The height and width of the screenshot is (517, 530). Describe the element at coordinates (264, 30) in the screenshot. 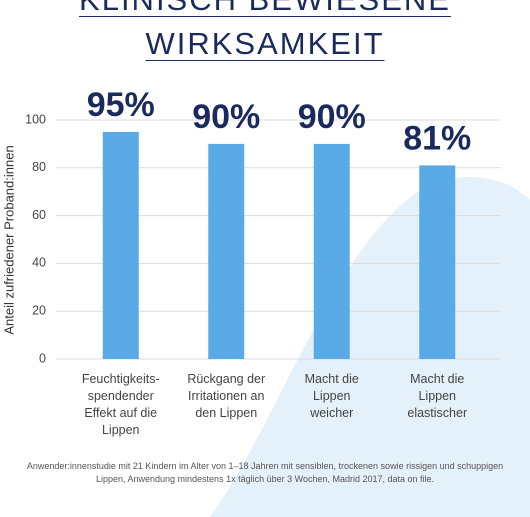

I see `chart-title: KLINISCH BEWIESENE WIRKSAMKEIT` at that location.